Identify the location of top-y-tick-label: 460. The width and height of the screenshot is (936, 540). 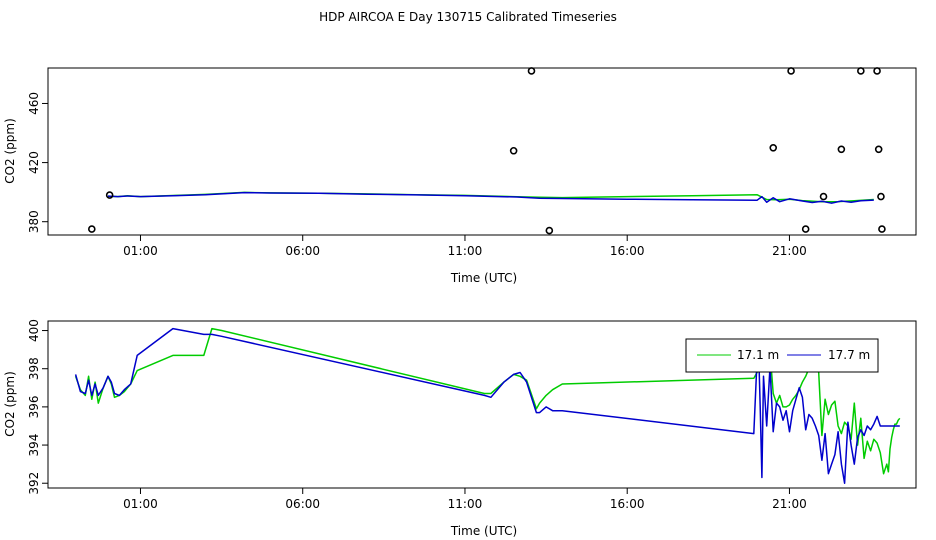
(34, 103).